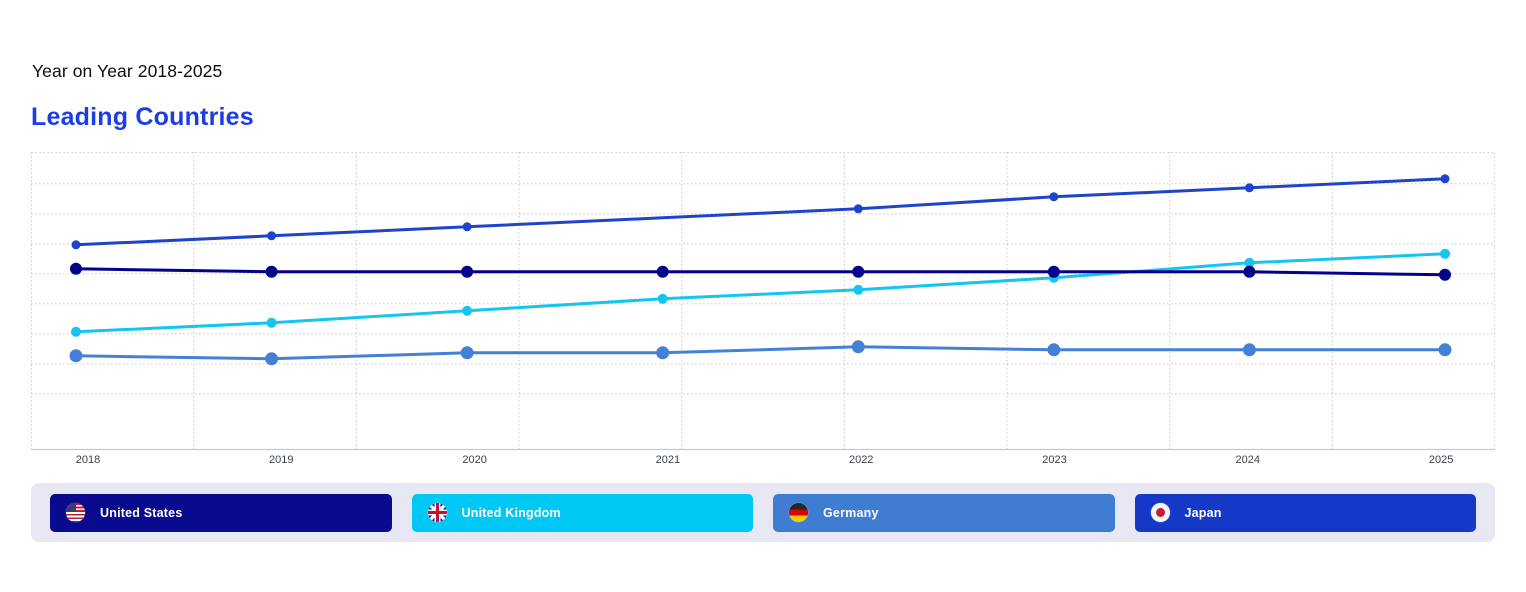  What do you see at coordinates (1249, 271) in the screenshot?
I see `data-point-united-states-2024` at bounding box center [1249, 271].